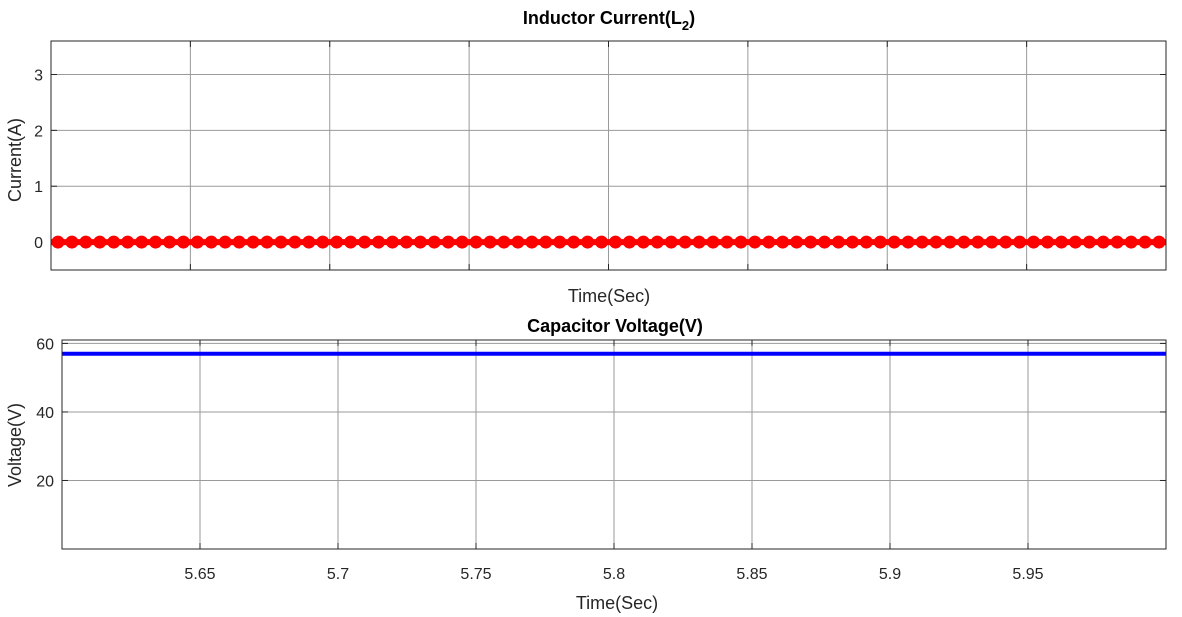  Describe the element at coordinates (609, 296) in the screenshot. I see `inductor-current-xlabel: Time(Sec)` at that location.